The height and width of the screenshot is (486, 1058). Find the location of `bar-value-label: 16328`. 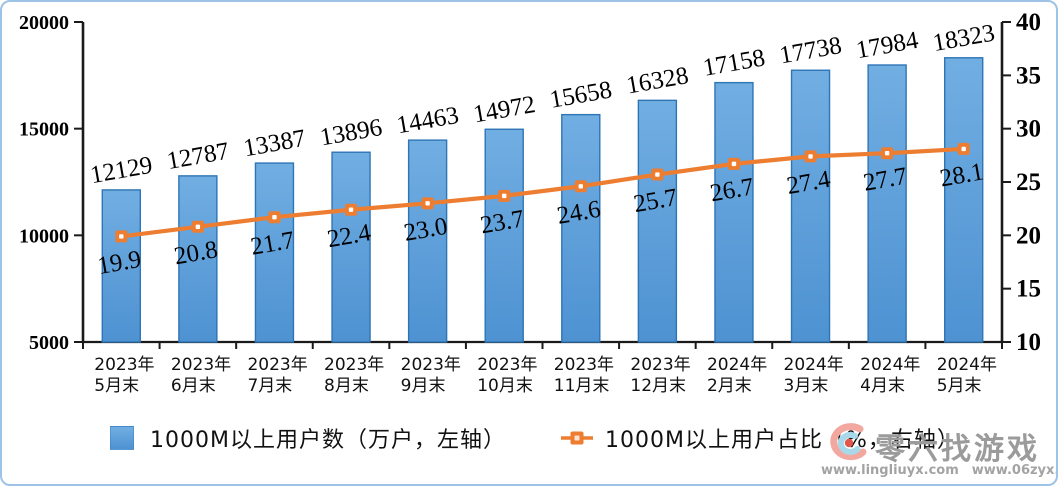

bar-value-label: 16328 is located at coordinates (657, 80).